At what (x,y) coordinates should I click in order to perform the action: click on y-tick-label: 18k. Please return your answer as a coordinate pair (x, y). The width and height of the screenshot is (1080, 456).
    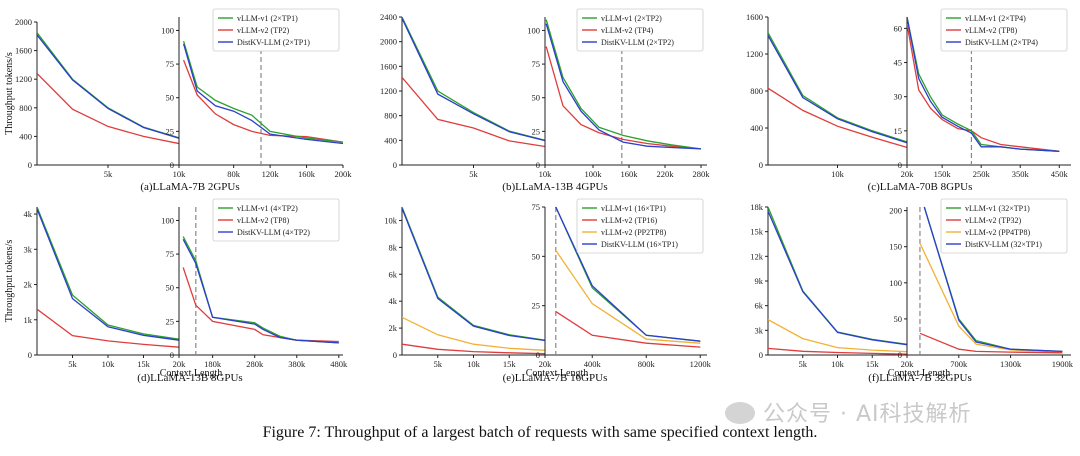
    Looking at the image, I should click on (757, 207).